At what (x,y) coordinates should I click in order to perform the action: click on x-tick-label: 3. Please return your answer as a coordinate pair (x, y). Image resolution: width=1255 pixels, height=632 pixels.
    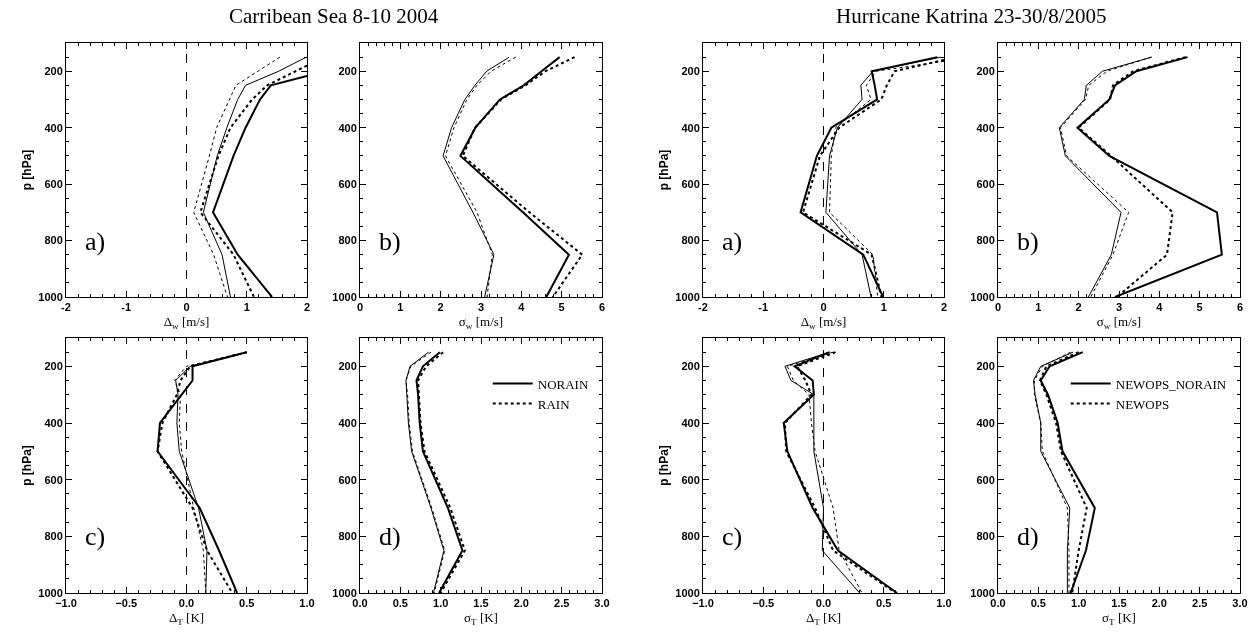
    Looking at the image, I should click on (481, 307).